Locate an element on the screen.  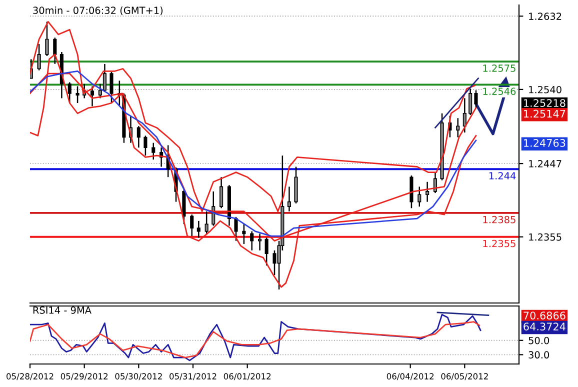
x-tick-label: 05/29/2012 is located at coordinates (84, 376).